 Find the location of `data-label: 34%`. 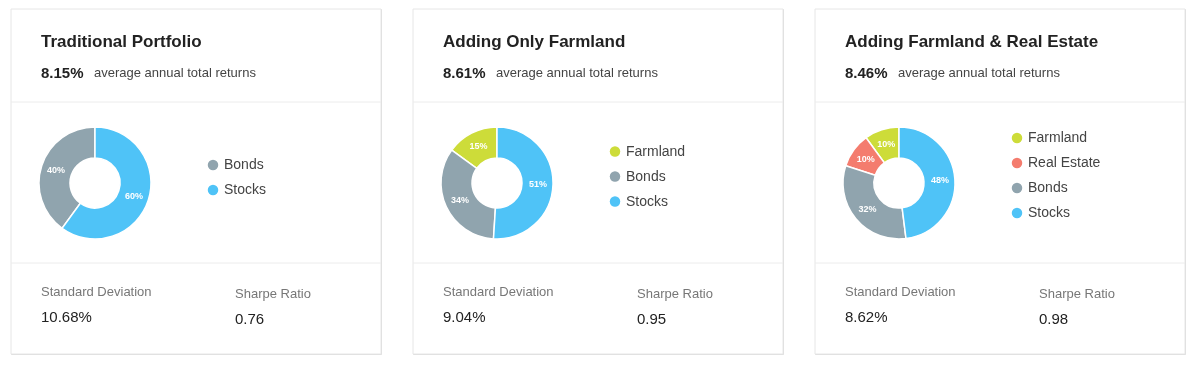

data-label: 34% is located at coordinates (459, 200).